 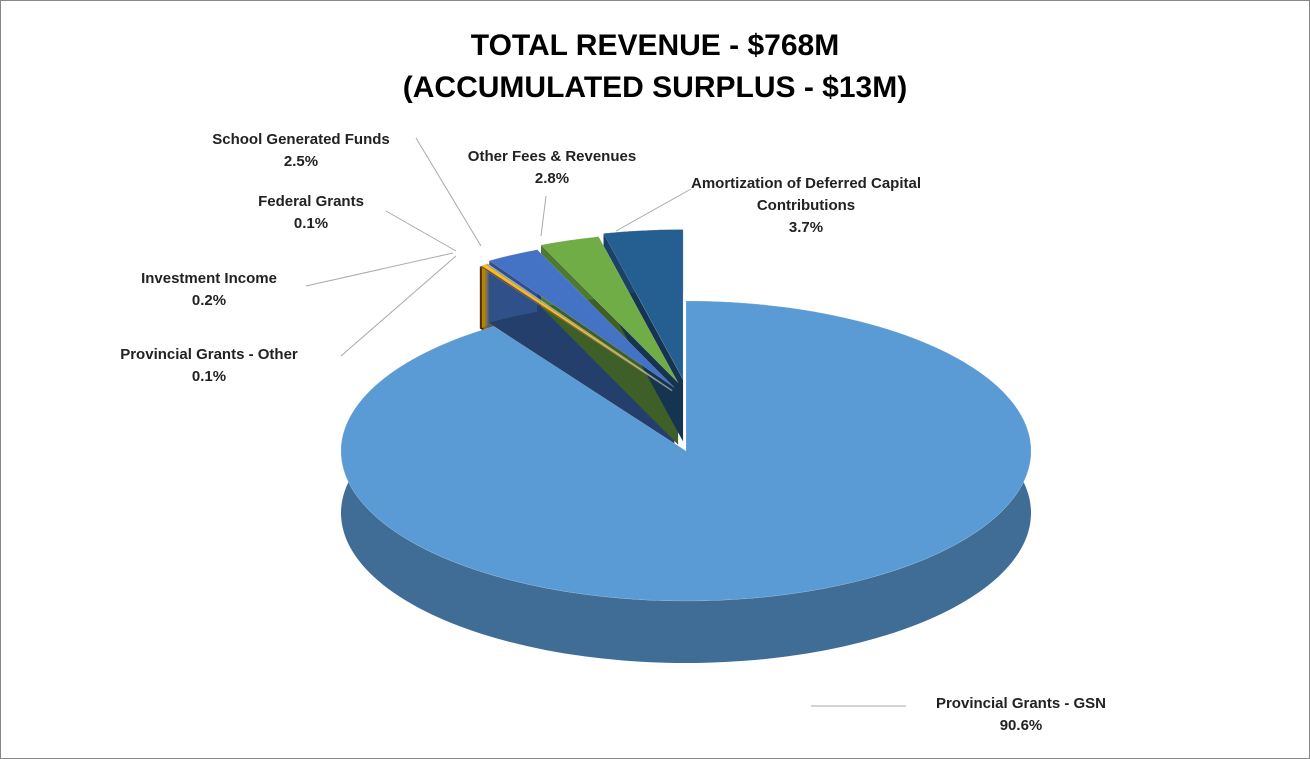 I want to click on slice-value-label: 90.6%, so click(x=1021, y=725).